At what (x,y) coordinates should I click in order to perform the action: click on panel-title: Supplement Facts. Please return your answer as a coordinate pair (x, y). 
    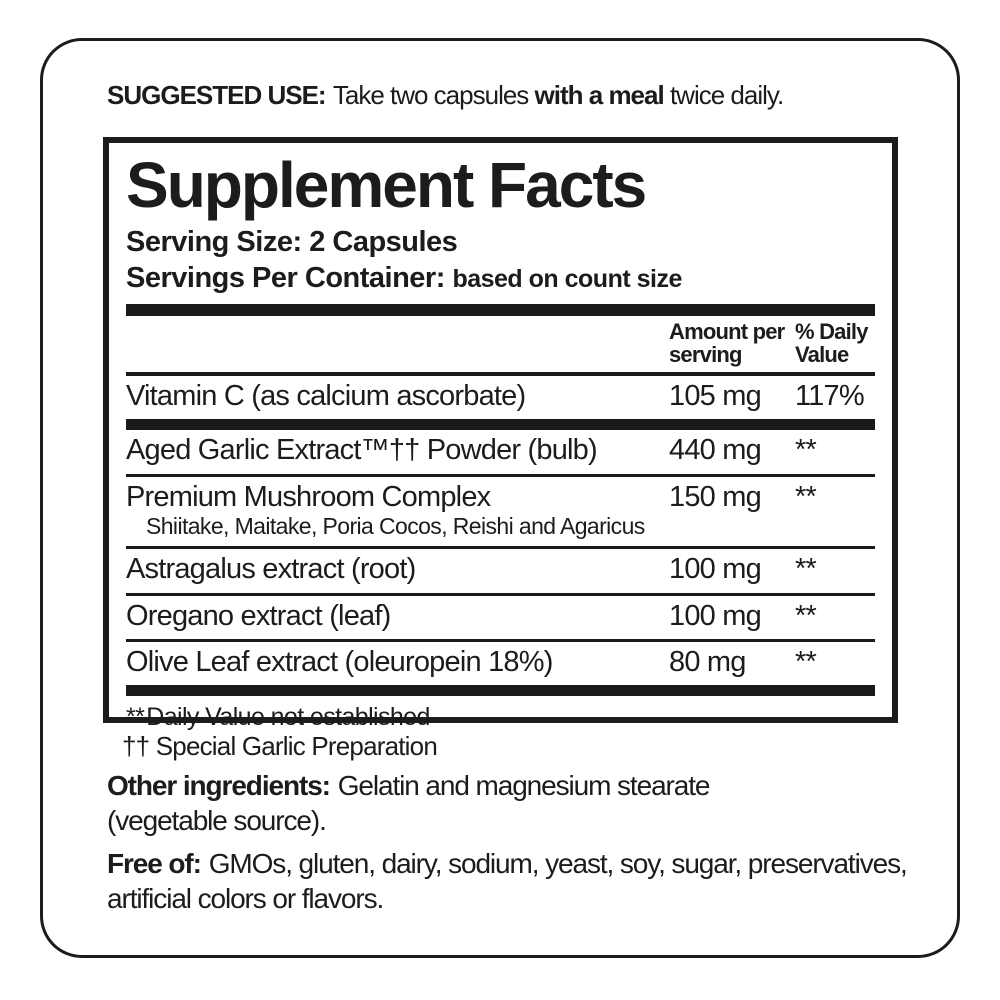
    Looking at the image, I should click on (386, 185).